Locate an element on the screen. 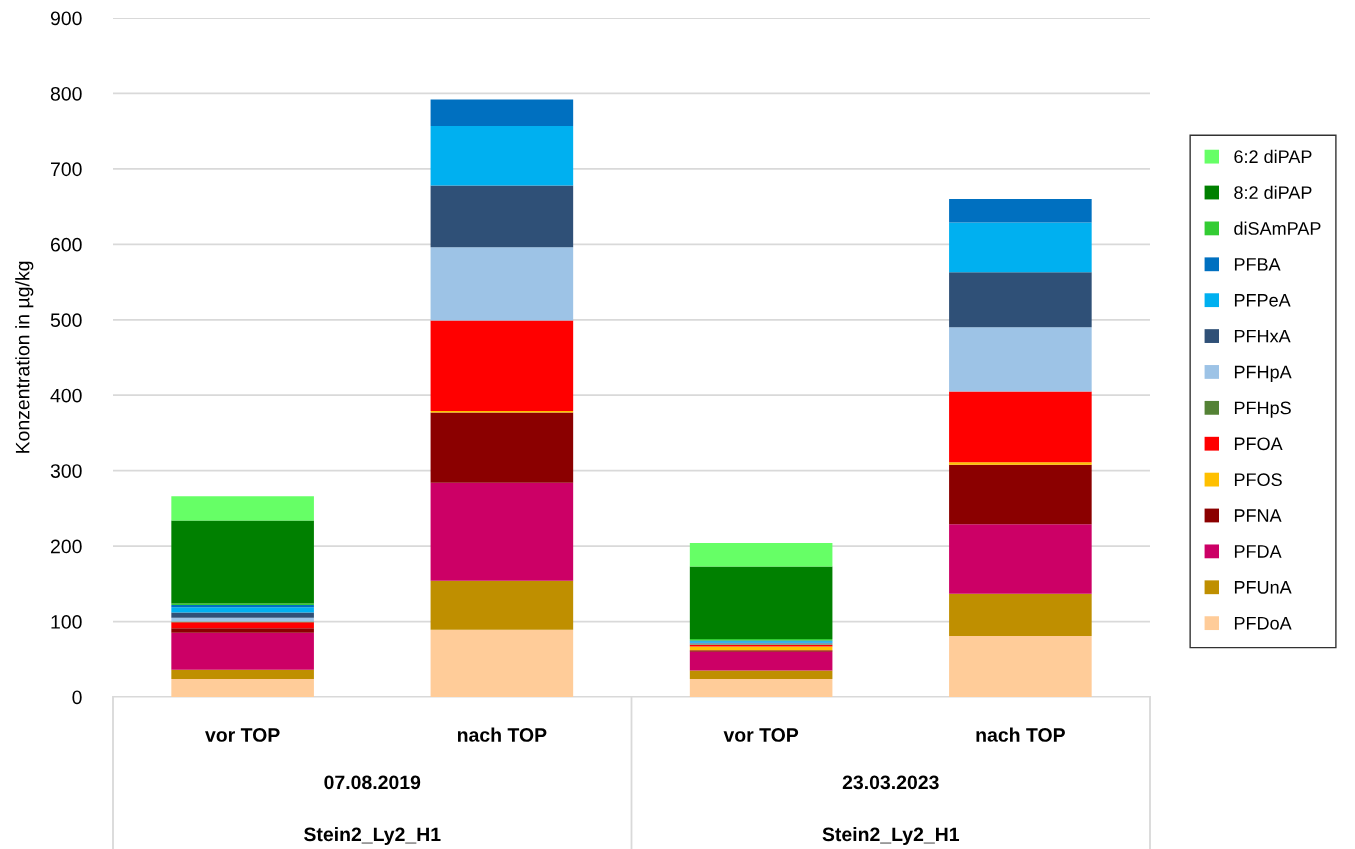  legend-label: 8:2 diPAP is located at coordinates (1273, 192).